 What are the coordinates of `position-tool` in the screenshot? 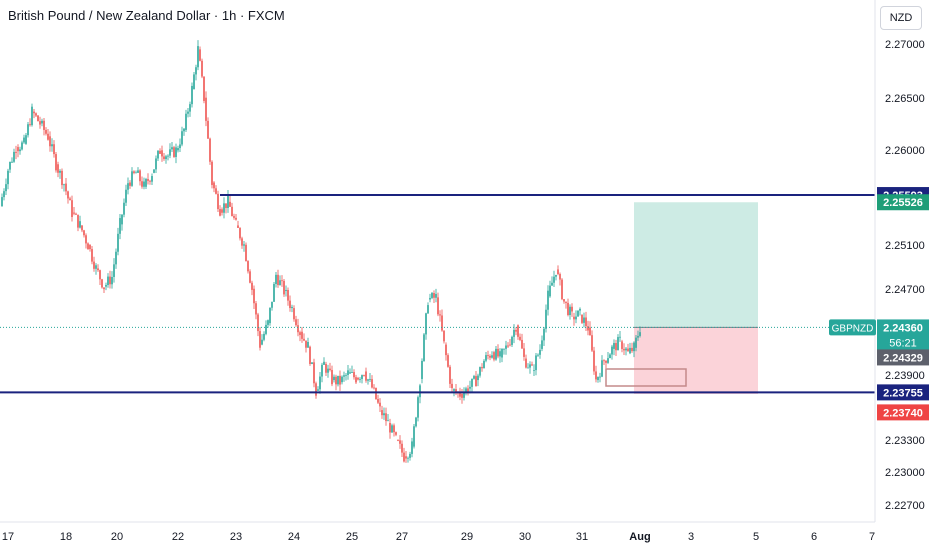 It's located at (681, 298).